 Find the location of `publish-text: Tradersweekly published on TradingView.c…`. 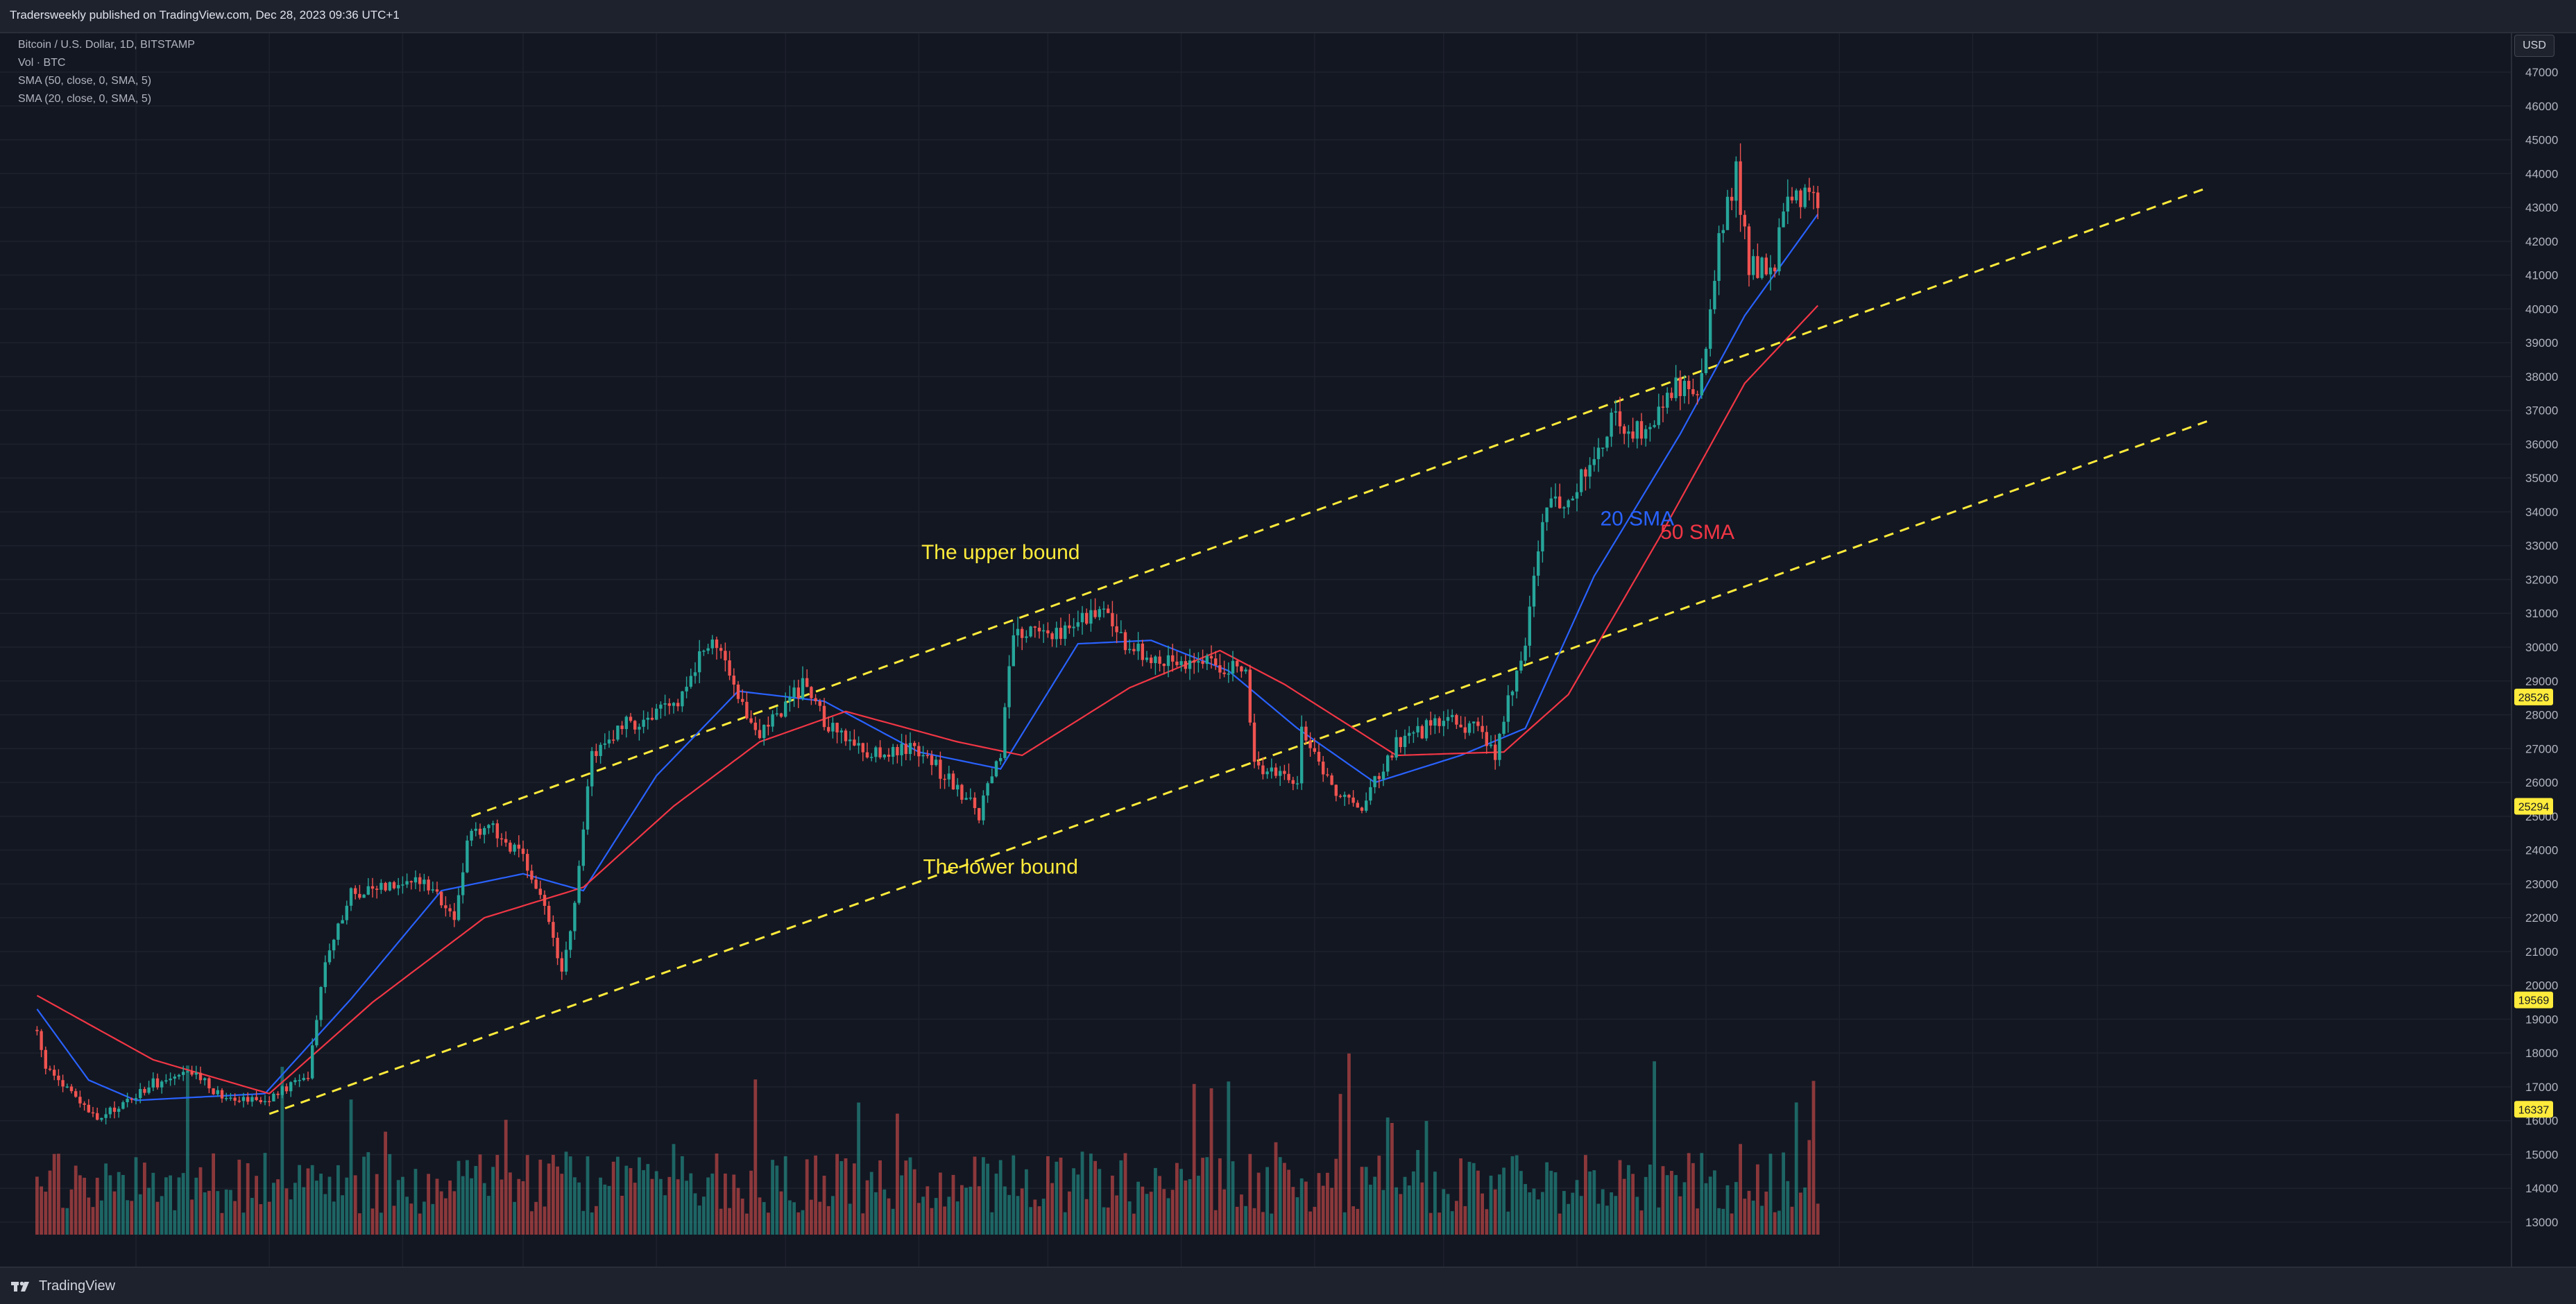

publish-text: Tradersweekly published on TradingView.c… is located at coordinates (205, 15).